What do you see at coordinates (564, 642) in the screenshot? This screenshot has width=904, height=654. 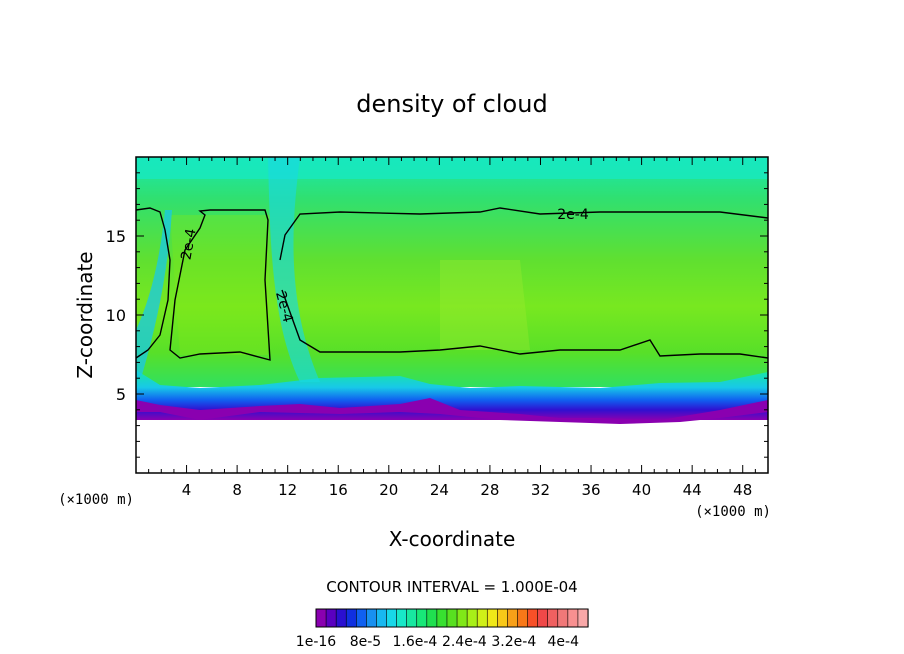 I see `colorbar-tick-label: 4e-4` at bounding box center [564, 642].